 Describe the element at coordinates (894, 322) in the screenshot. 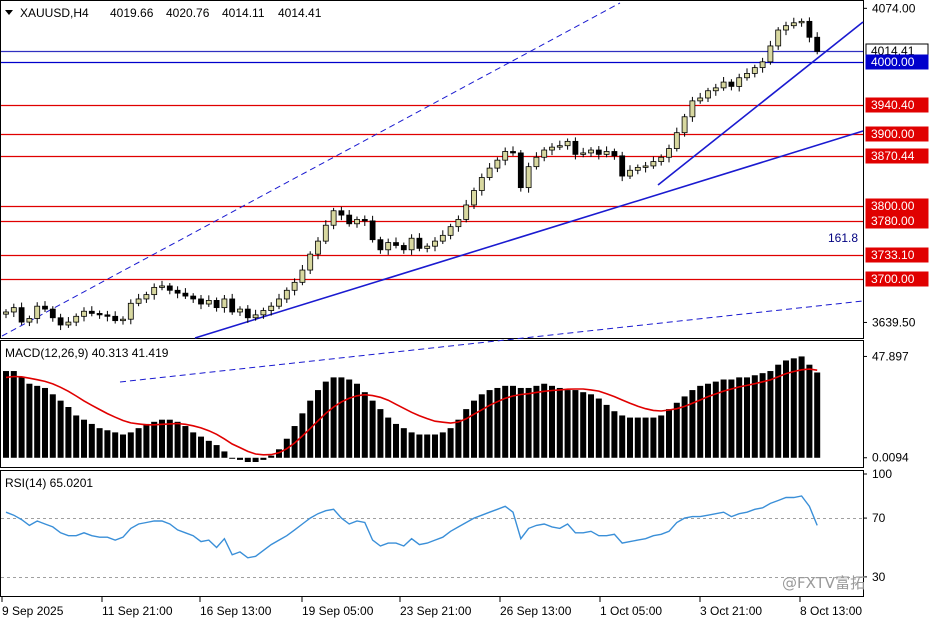

I see `price-tick-label: 3639.50` at that location.